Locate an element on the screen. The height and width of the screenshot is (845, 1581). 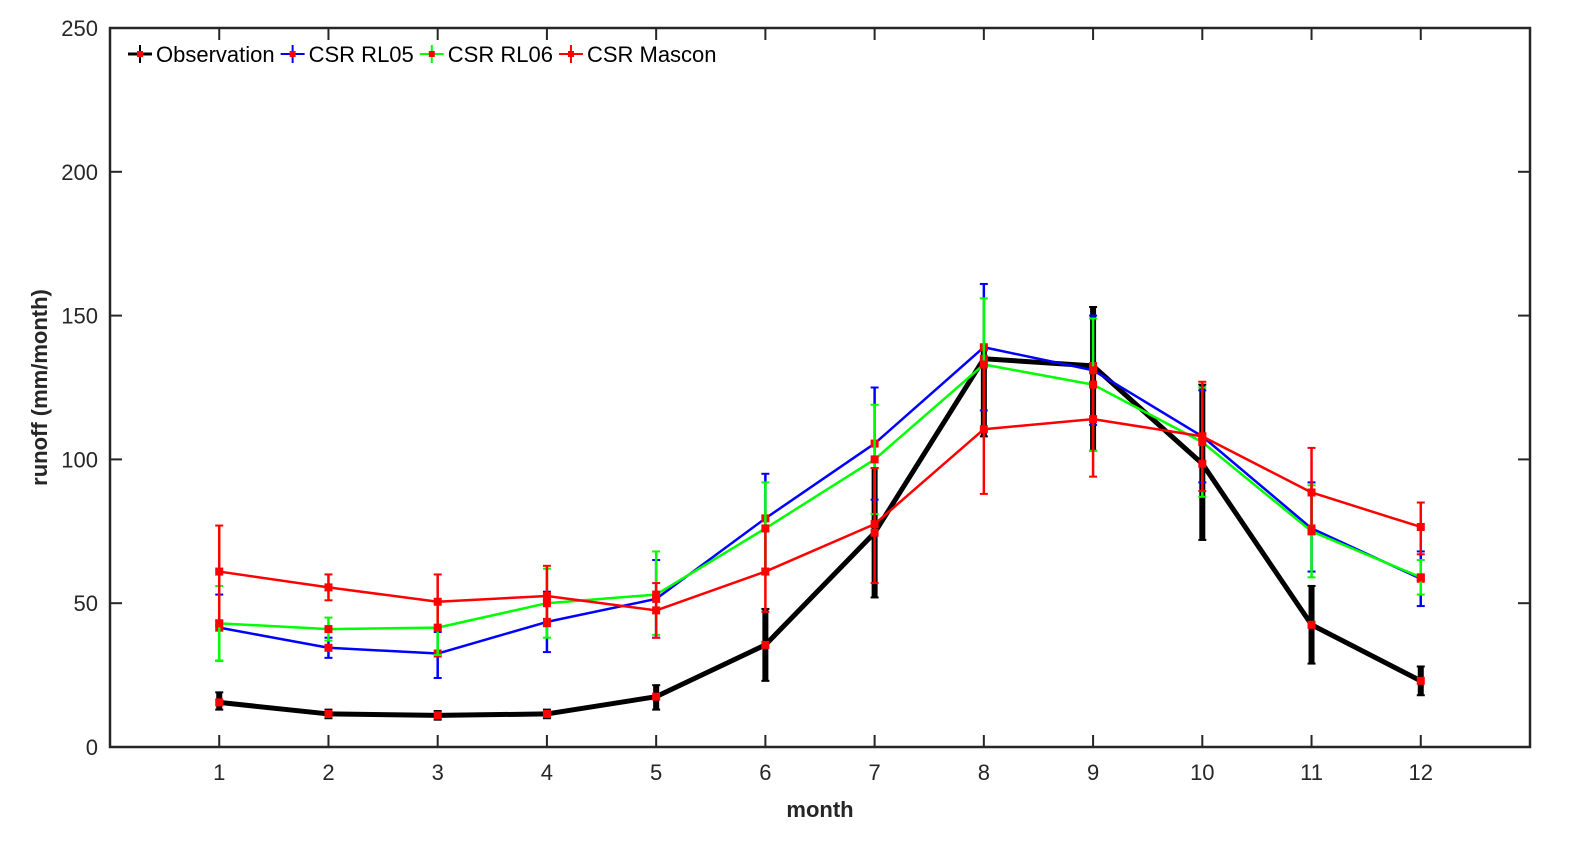
y-tick-label: 150 is located at coordinates (79, 316).